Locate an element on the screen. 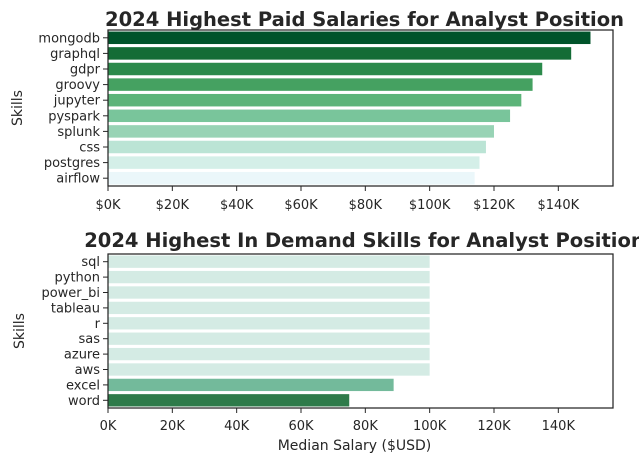  y-tick-label: tableau is located at coordinates (75, 308).